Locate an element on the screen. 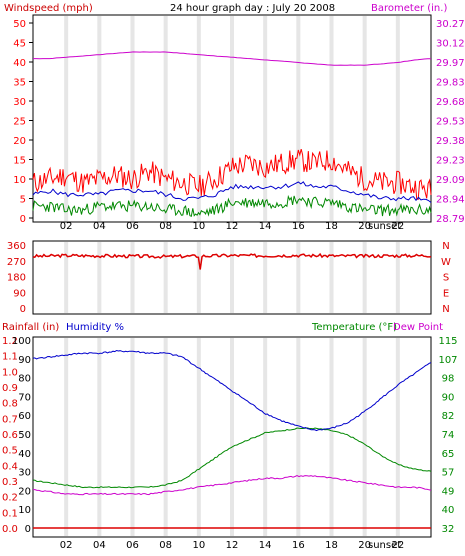 This screenshot has width=465, height=556. barometer-line is located at coordinates (232, 58).